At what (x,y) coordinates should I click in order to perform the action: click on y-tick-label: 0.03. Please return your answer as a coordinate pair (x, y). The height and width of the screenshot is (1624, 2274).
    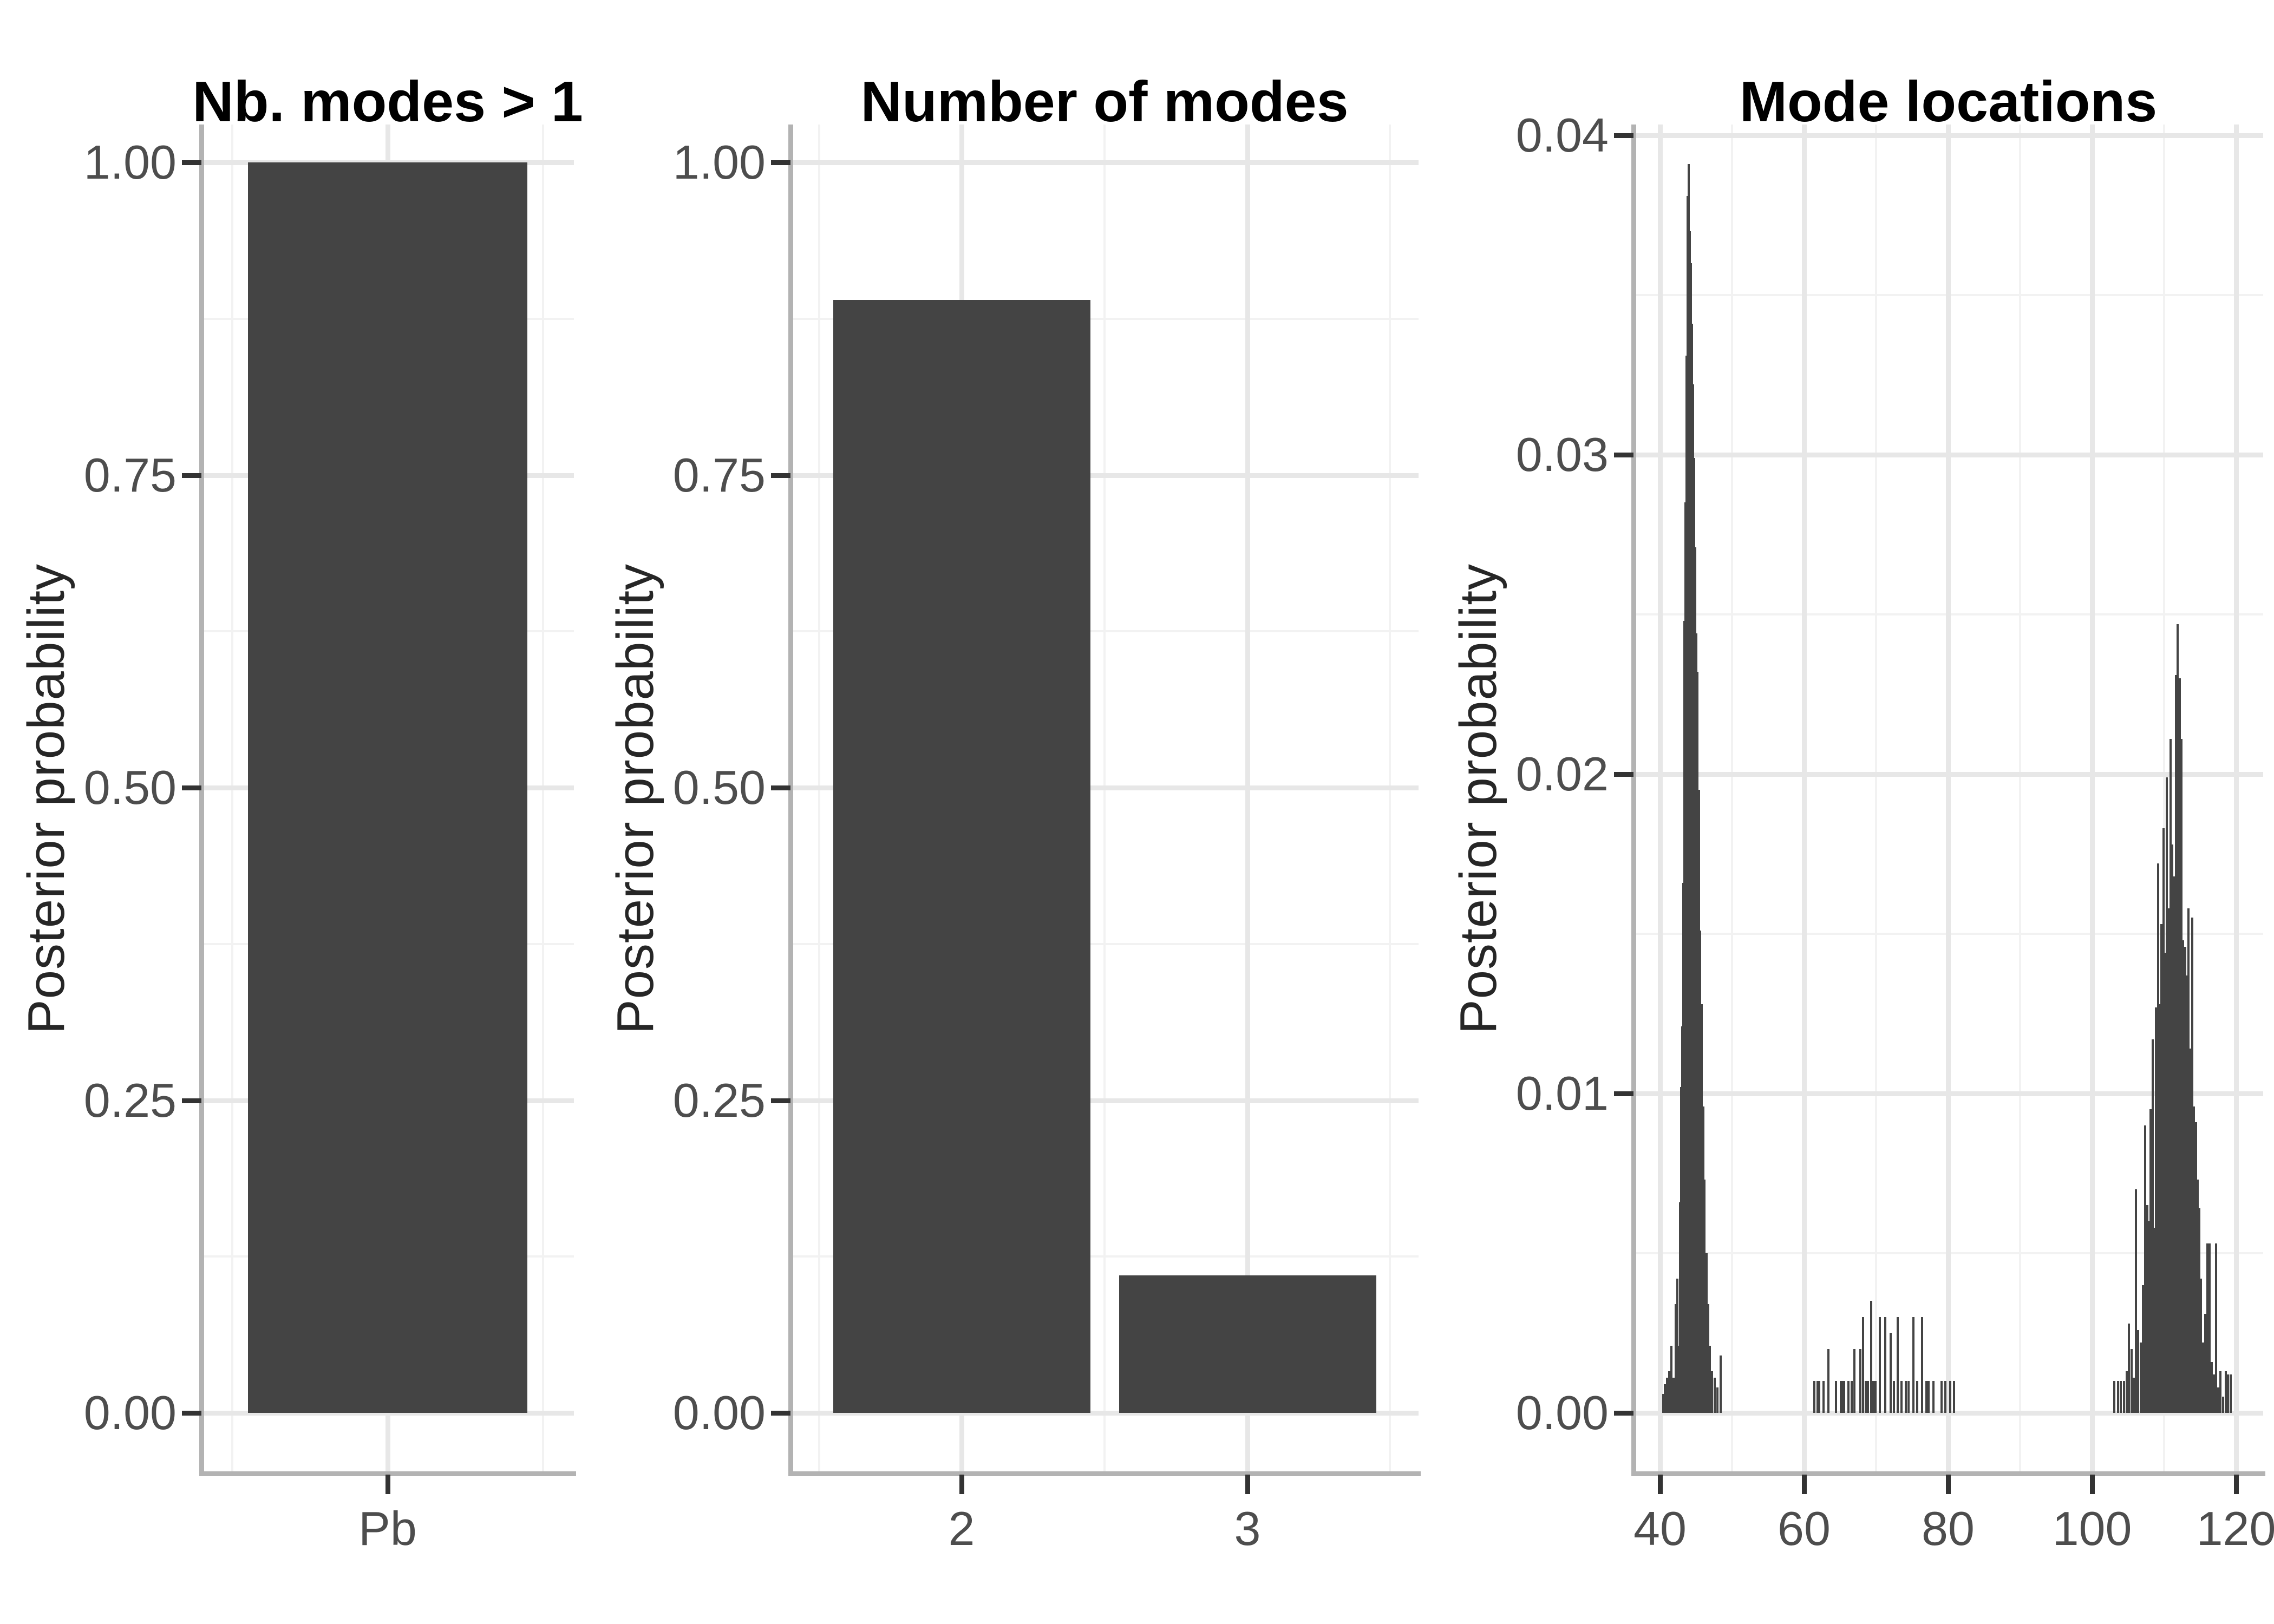
    Looking at the image, I should click on (1562, 454).